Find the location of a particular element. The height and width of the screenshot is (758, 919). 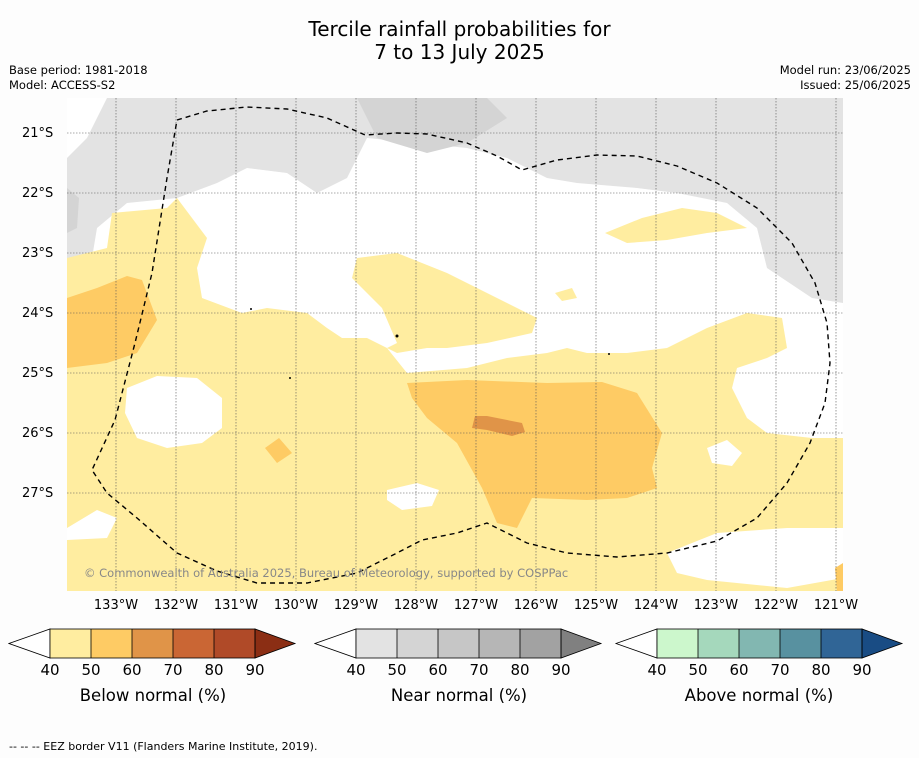

lon-label-122: 122°W is located at coordinates (776, 605).